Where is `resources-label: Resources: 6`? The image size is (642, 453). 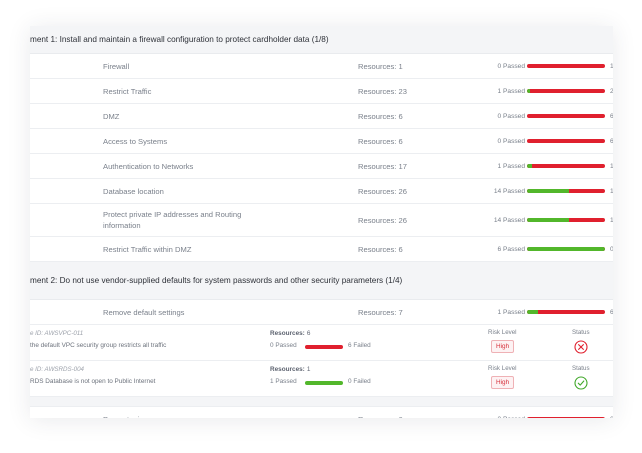
resources-label: Resources: 6 is located at coordinates (290, 333).